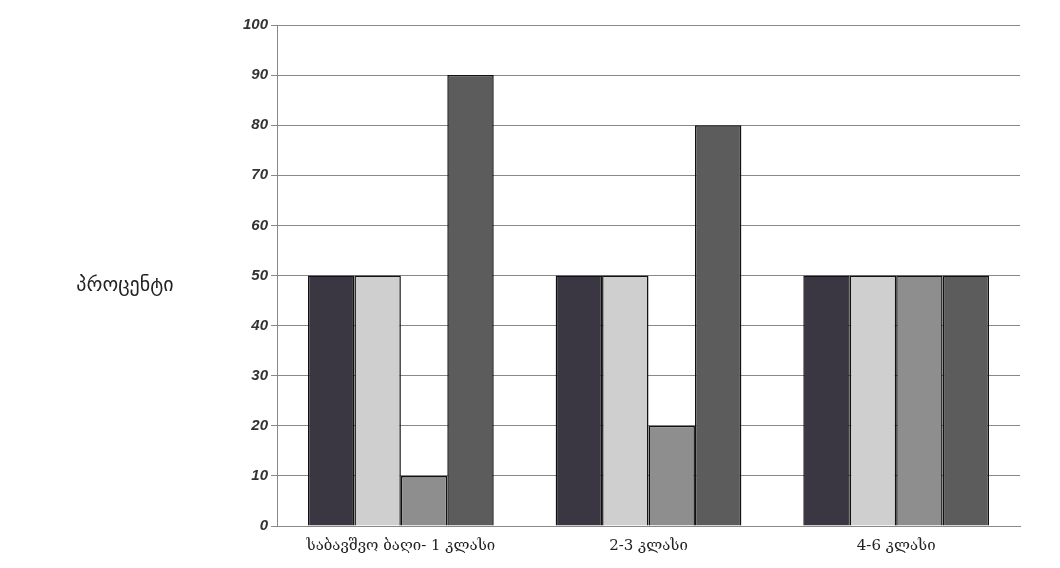  I want to click on x-tick-label: 2-3 კლასი, so click(648, 544).